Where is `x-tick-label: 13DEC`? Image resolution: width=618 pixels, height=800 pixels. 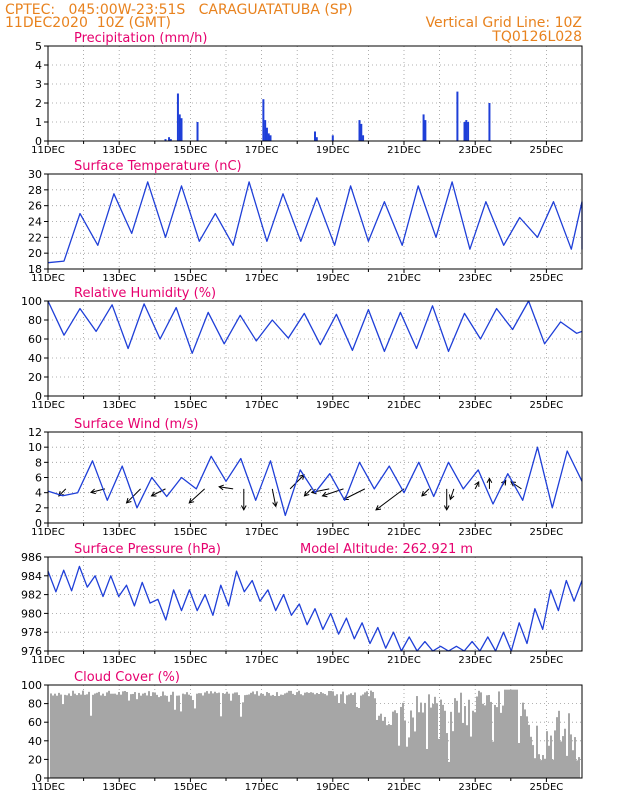
x-tick-label: 13DEC is located at coordinates (119, 660).